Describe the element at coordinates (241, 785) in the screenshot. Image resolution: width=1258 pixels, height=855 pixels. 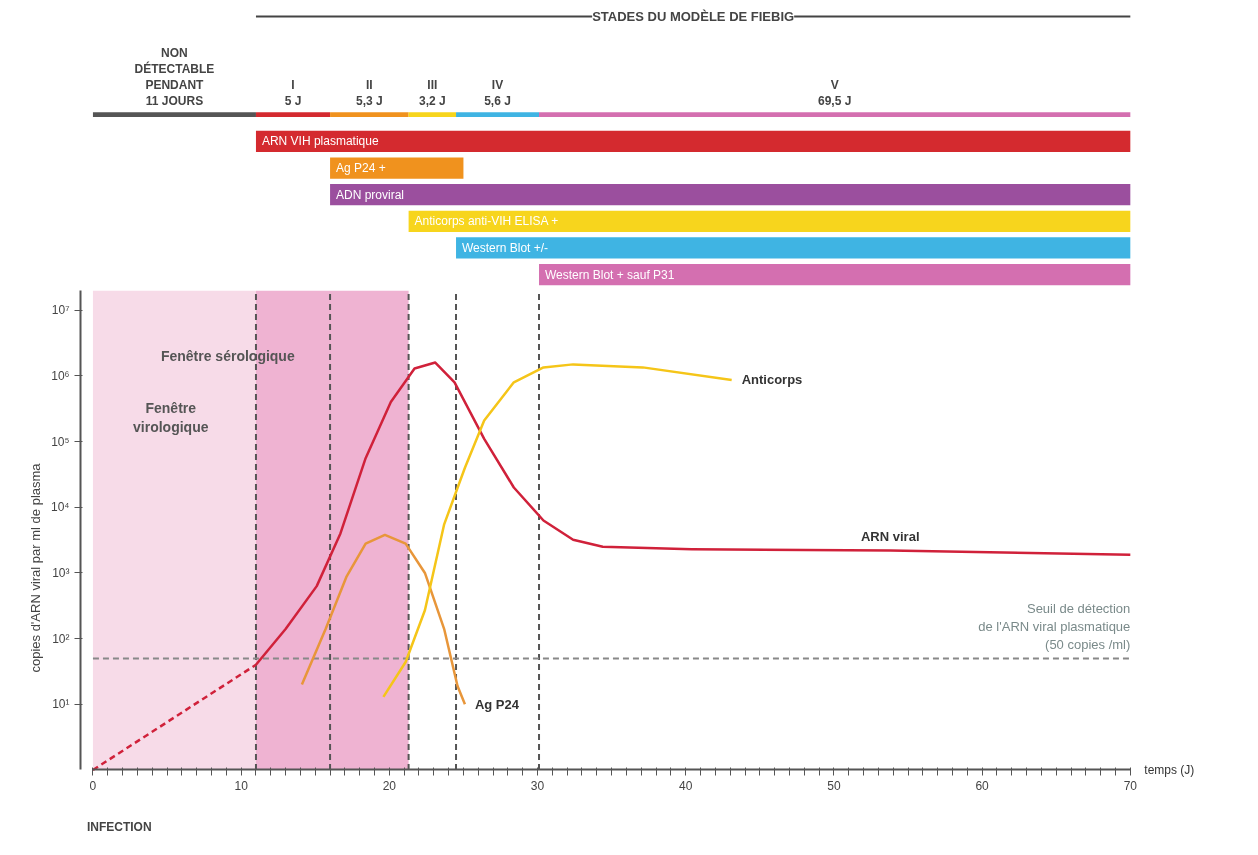
I see `x-tick-label: 10` at that location.